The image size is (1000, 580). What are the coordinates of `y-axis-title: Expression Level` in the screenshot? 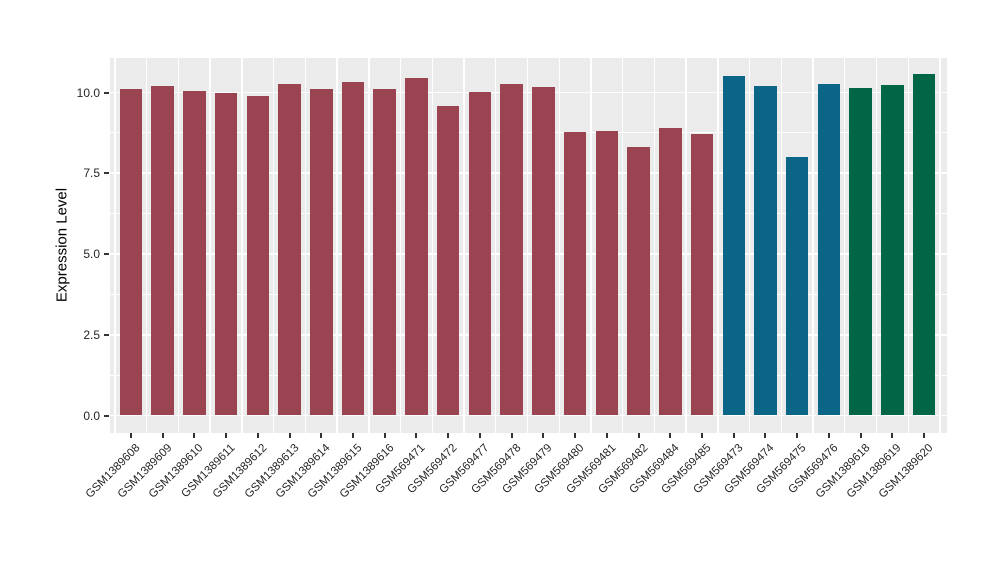 It's located at (62, 245).